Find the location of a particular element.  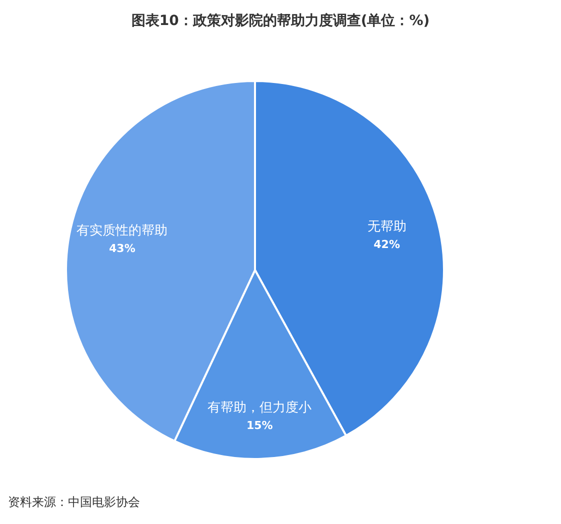

slice-label: 有帮助，但力度小 is located at coordinates (260, 408).